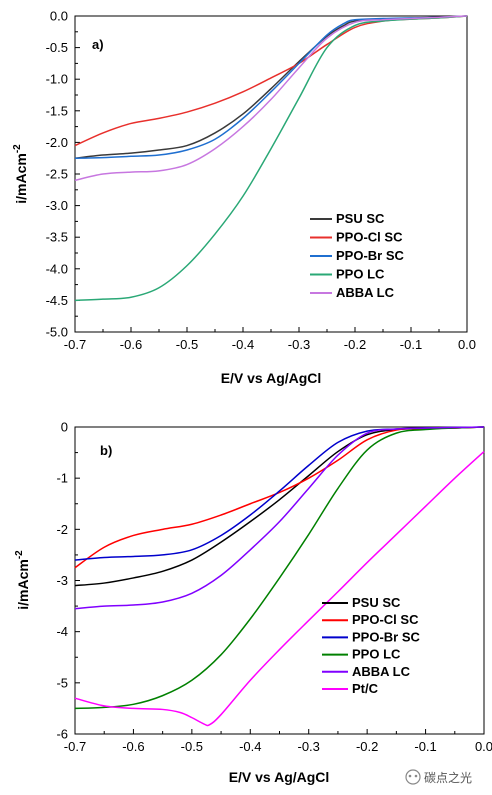 The height and width of the screenshot is (795, 492). What do you see at coordinates (278, 741) in the screenshot?
I see `x-ticks-b: -0.7 -0.6 -0.5 -0.4 -0.3 -0.2 -0.1 0.0` at bounding box center [278, 741].